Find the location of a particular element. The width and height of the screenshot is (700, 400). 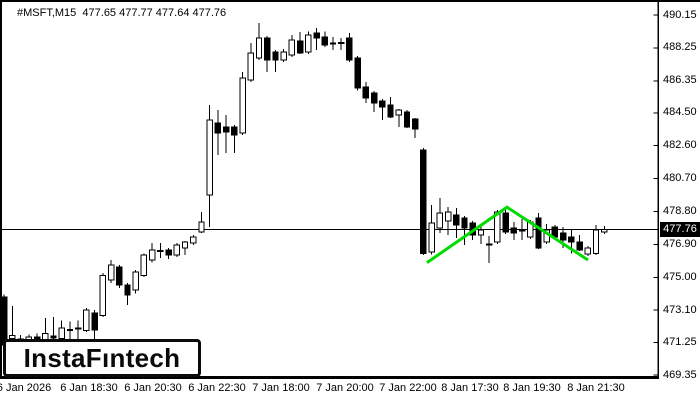

current-price-tag: 477.76 is located at coordinates (680, 230).